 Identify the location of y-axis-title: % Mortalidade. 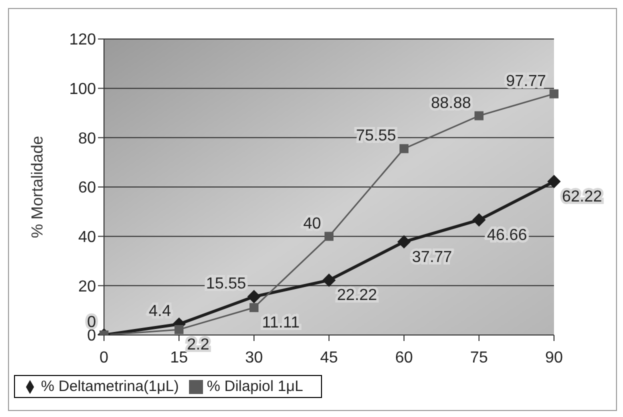
(38, 187).